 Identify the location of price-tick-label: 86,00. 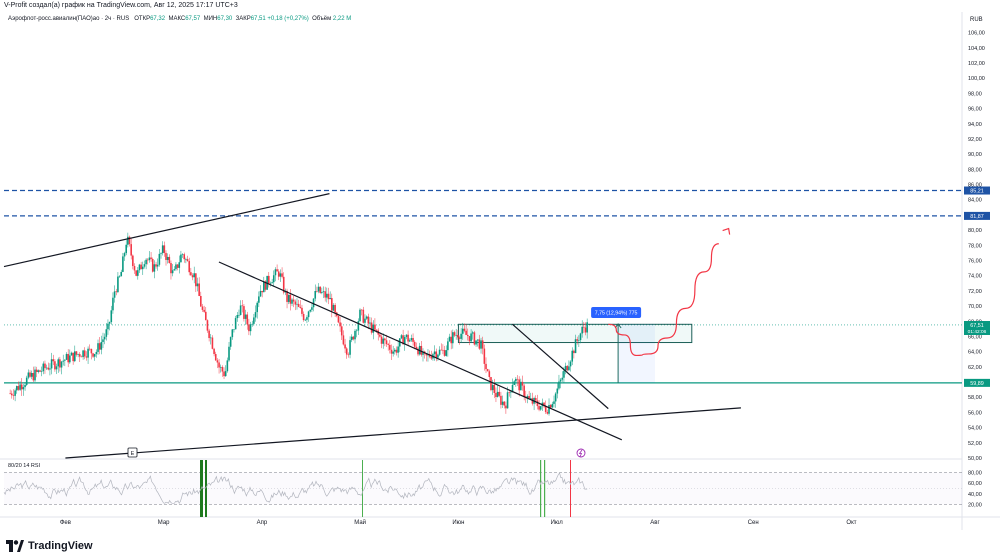
(975, 186).